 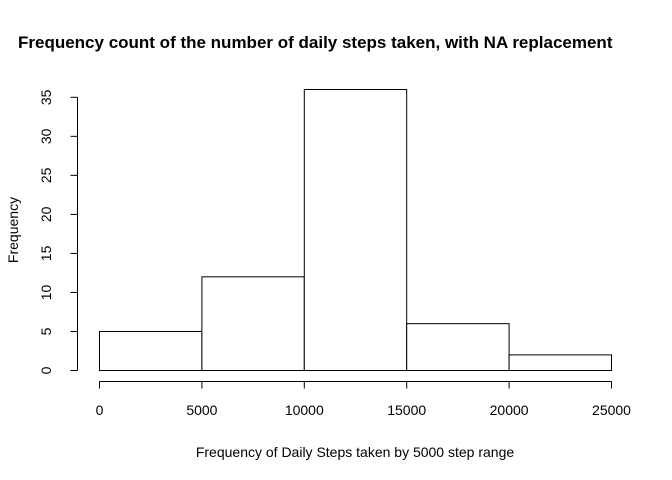 What do you see at coordinates (46, 175) in the screenshot?
I see `y-tick-label-5: 25` at bounding box center [46, 175].